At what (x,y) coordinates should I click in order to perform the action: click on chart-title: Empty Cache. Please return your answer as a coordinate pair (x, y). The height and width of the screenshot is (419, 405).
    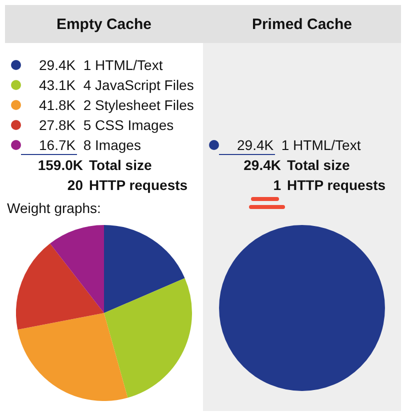
    Looking at the image, I should click on (104, 24).